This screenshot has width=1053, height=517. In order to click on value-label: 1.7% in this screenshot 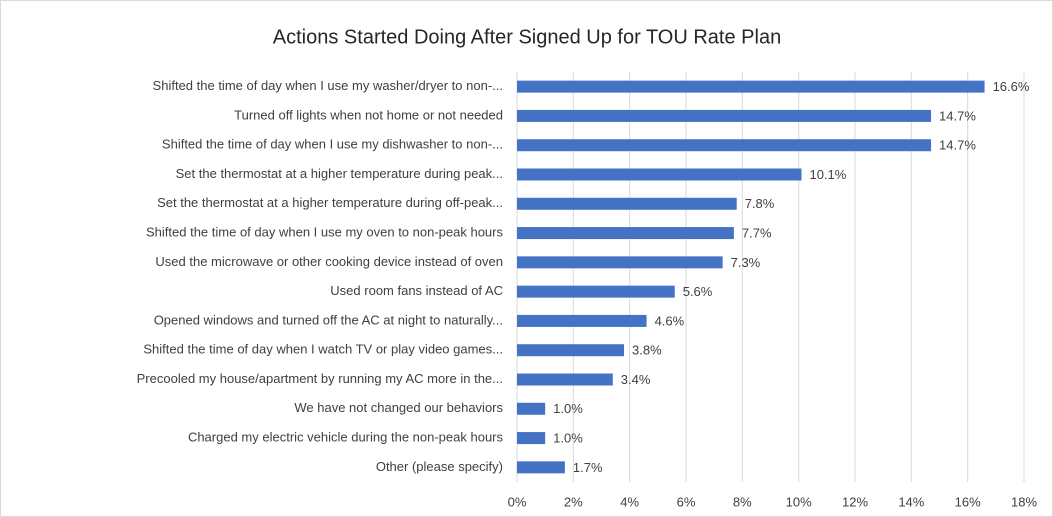, I will do `click(588, 467)`.